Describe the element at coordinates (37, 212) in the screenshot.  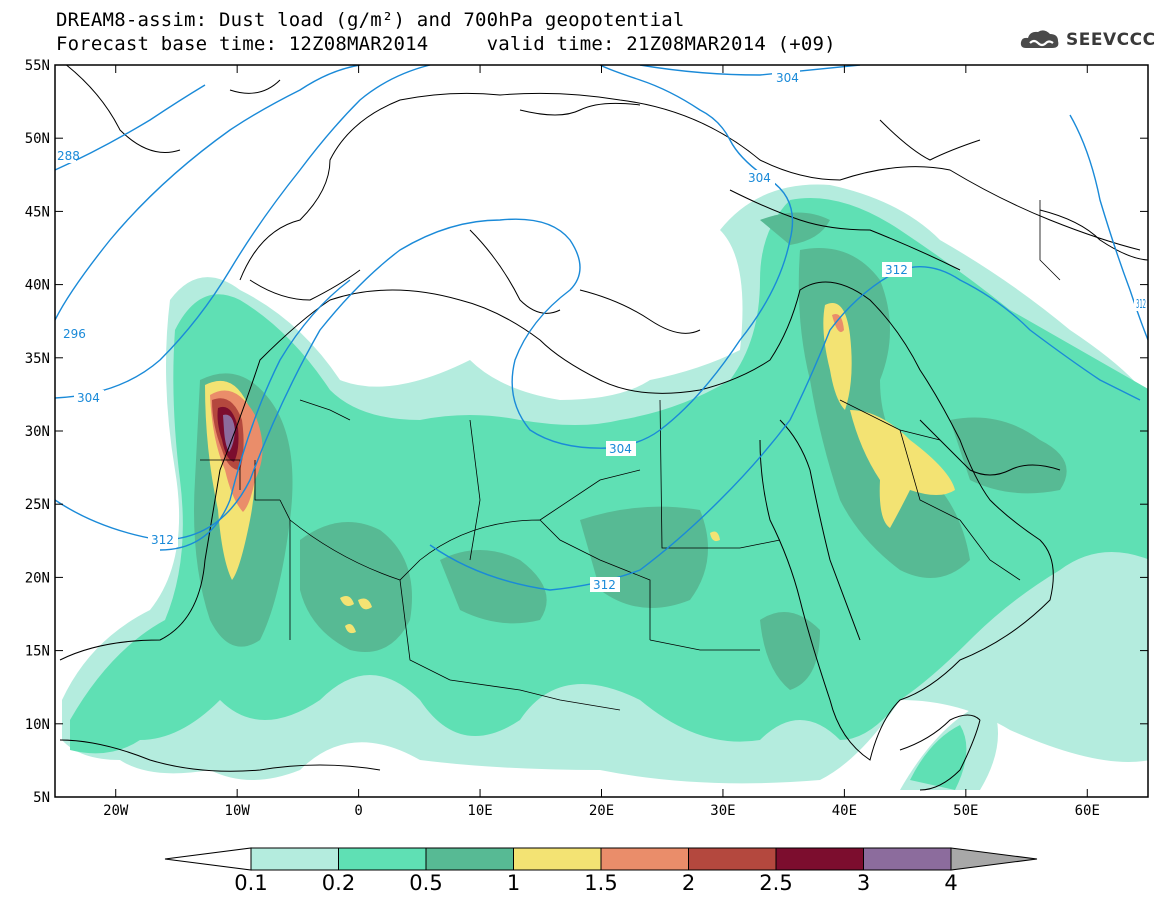
I see `lat-tick-label: 45N` at that location.